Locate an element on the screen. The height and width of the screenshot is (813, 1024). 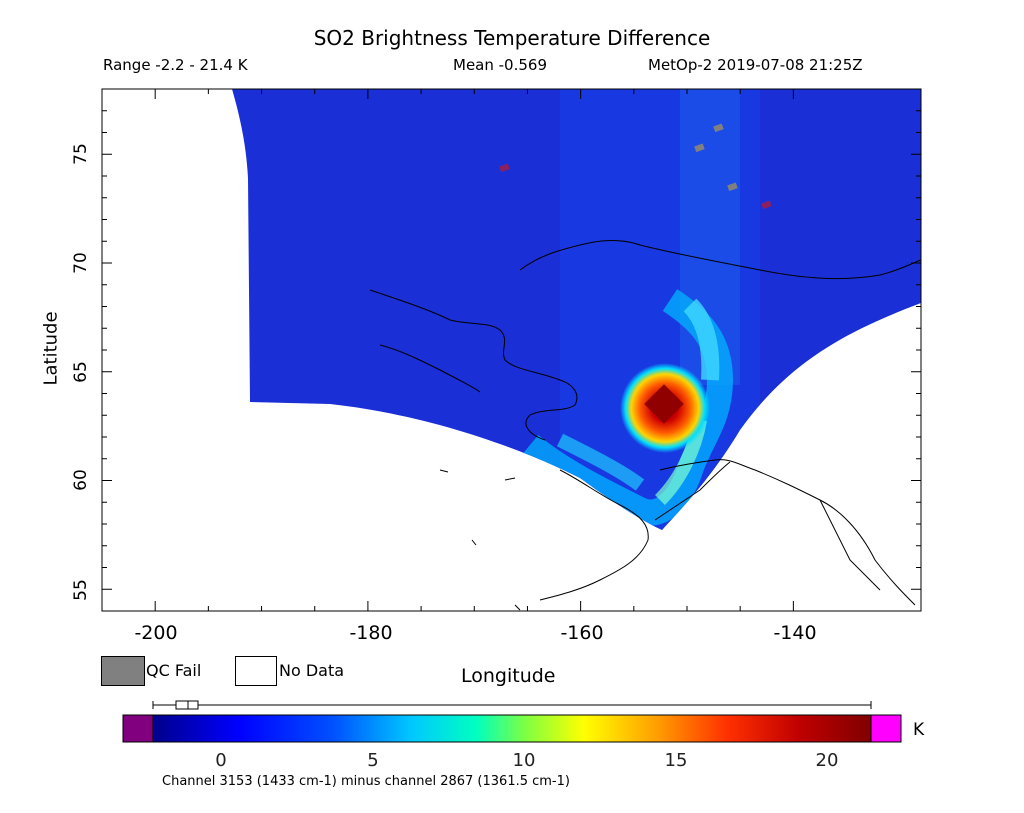
range-label: Range -2.2 - 21.4 K is located at coordinates (175, 65).